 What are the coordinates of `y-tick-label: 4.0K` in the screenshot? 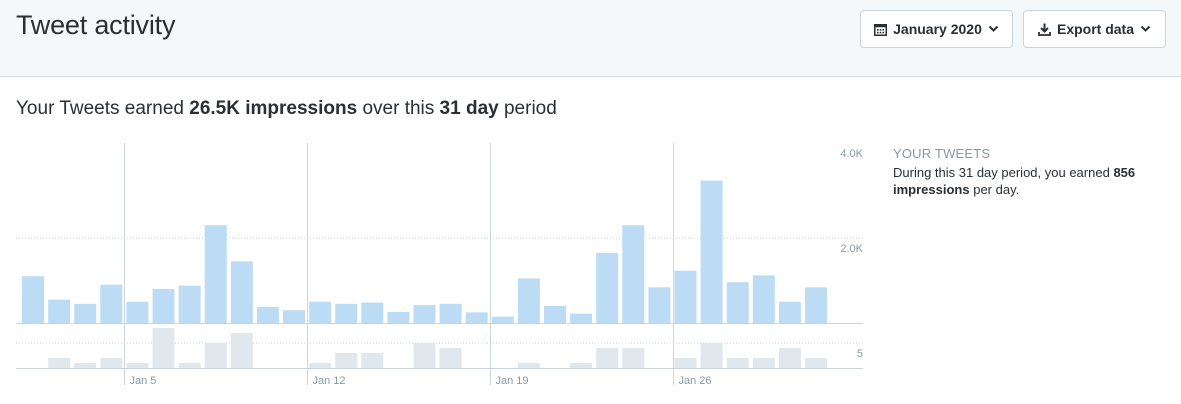 It's located at (851, 154).